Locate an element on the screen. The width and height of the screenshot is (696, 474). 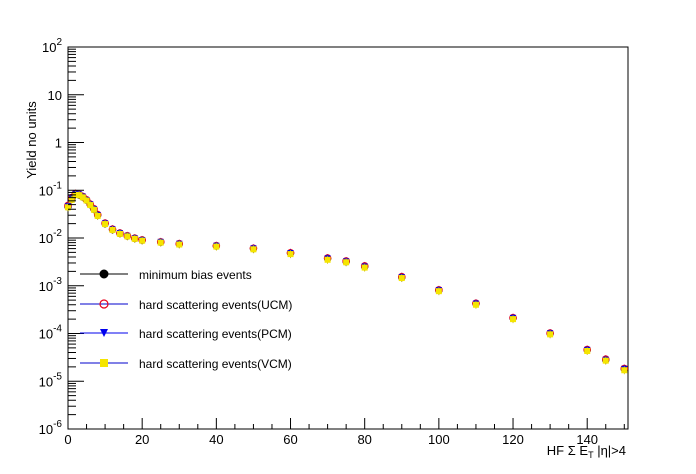
x-axis-label: HF Σ ET |η|>4 is located at coordinates (586, 451).